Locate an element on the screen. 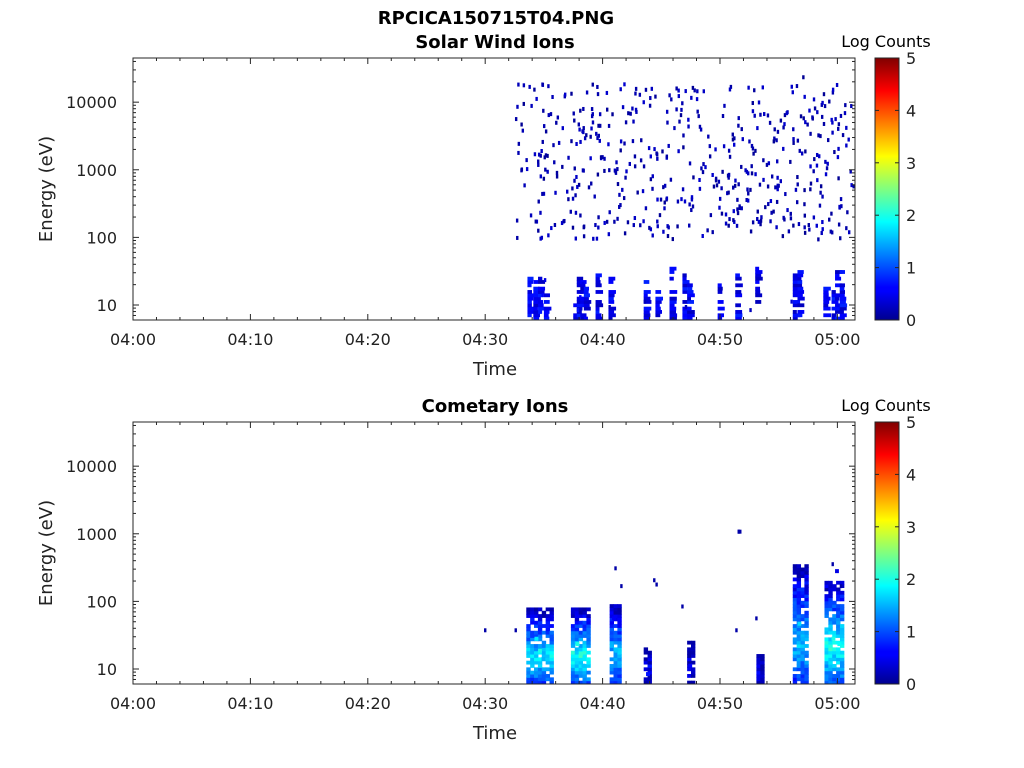 This screenshot has height=768, width=1024. spectrogram-cells is located at coordinates (684, 197).